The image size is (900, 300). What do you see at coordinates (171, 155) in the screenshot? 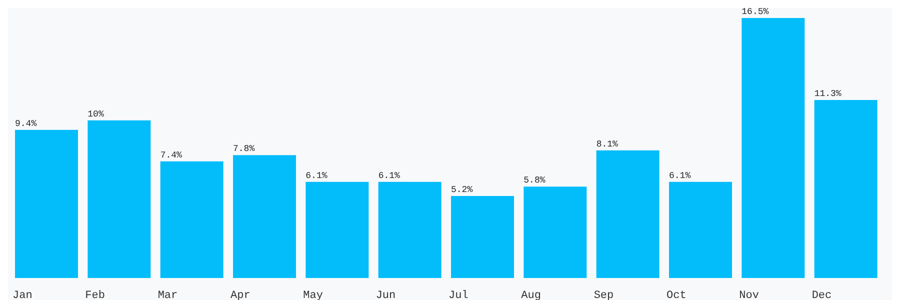
I see `data-label: 7.4%` at bounding box center [171, 155].